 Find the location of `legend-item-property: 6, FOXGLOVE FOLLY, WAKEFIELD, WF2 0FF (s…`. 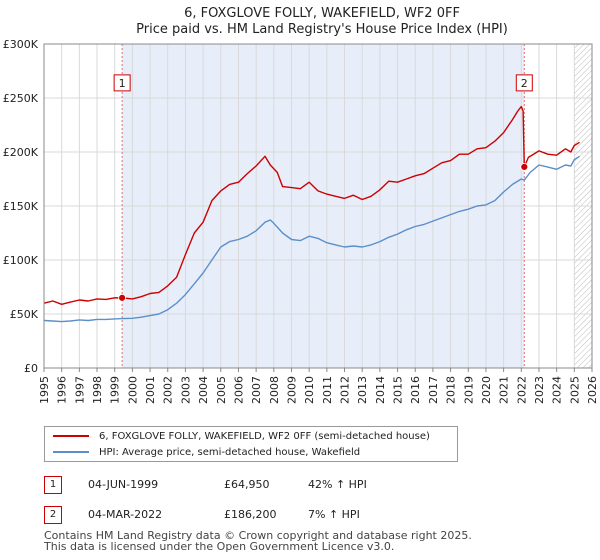

legend-item-property: 6, FOXGLOVE FOLLY, WAKEFIELD, WF2 0FF (s… is located at coordinates (241, 436).